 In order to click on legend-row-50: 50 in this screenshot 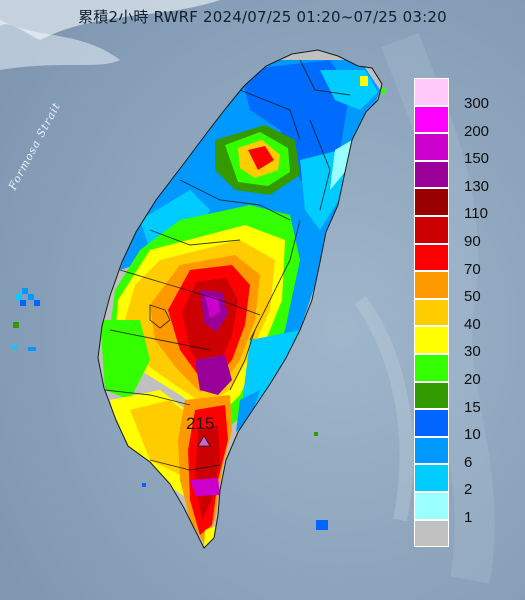, I will do `click(464, 288)`.